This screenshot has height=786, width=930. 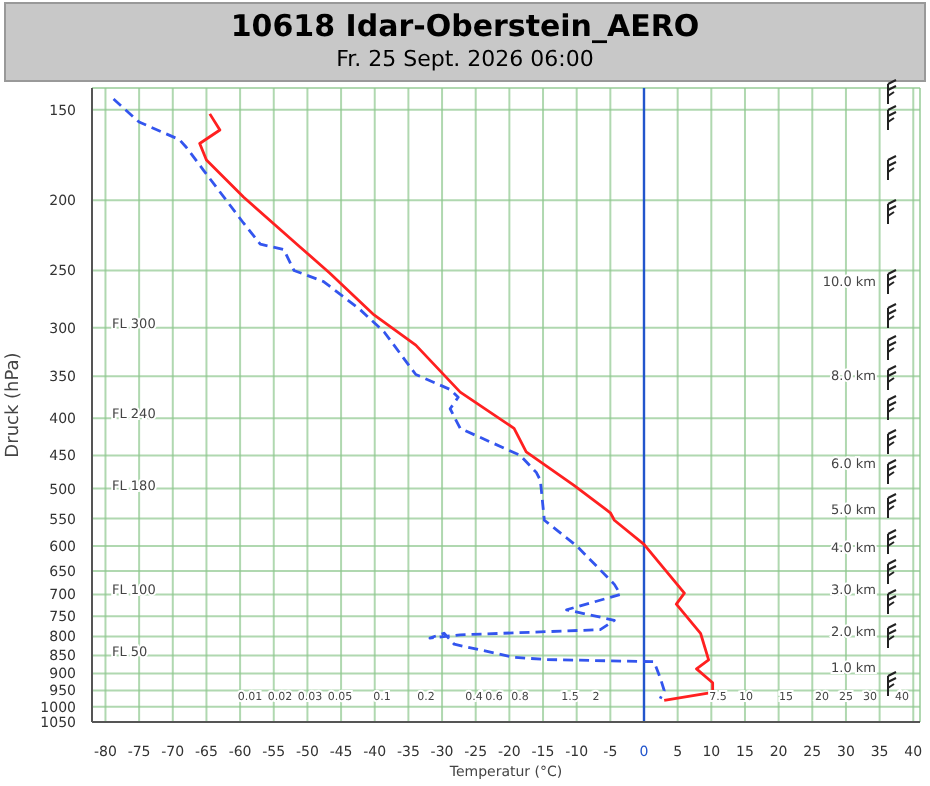 I want to click on chart-subtitle: Fr. 25 Sept. 2026 06:00, so click(x=465, y=60).